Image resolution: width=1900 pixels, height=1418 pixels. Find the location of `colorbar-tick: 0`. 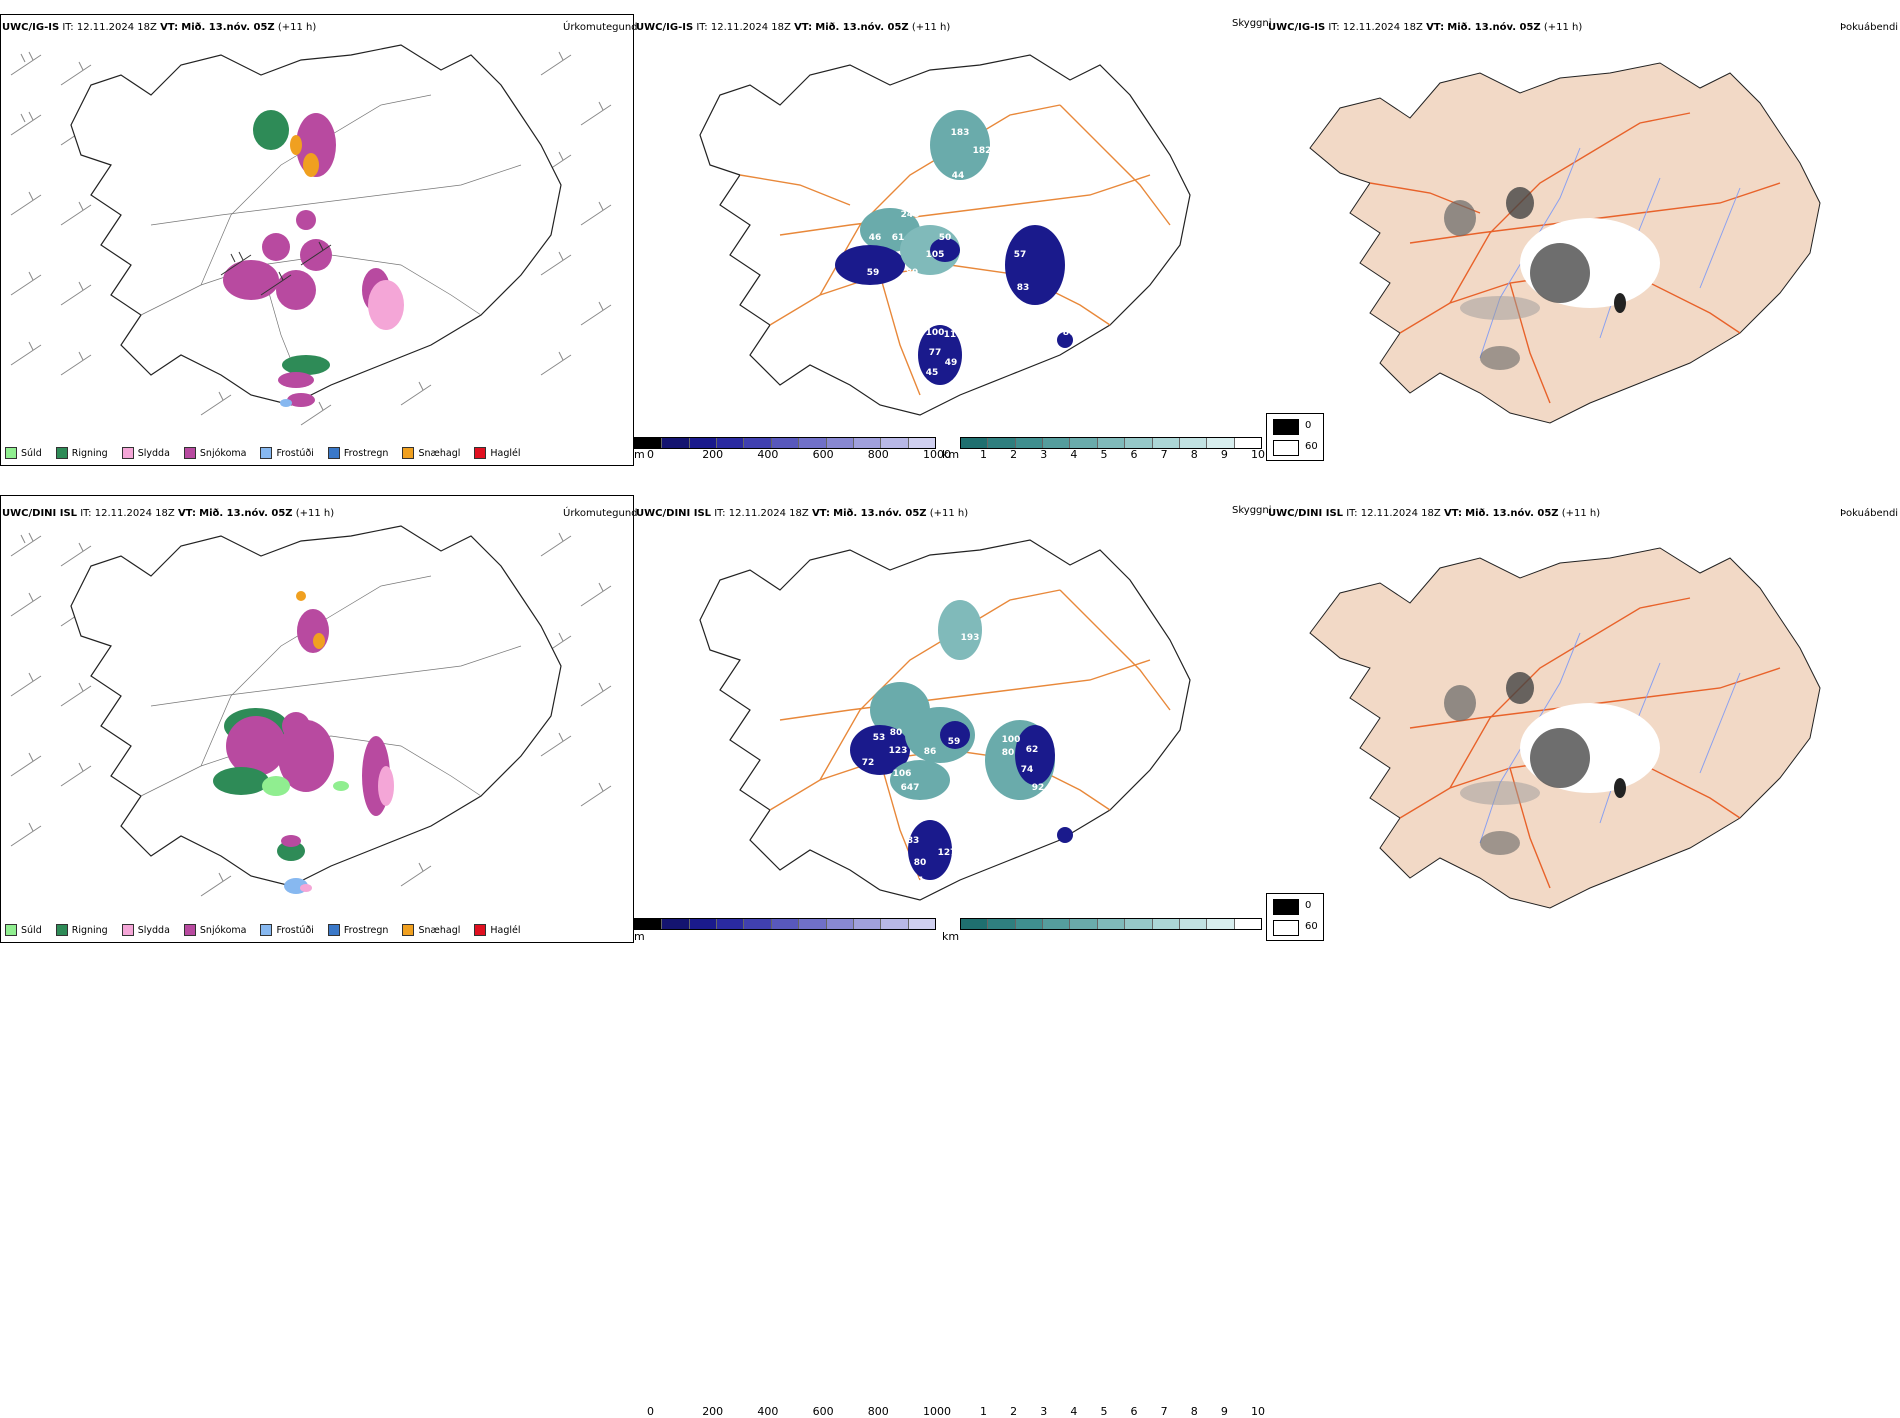

colorbar-tick: 0 is located at coordinates (650, 454).